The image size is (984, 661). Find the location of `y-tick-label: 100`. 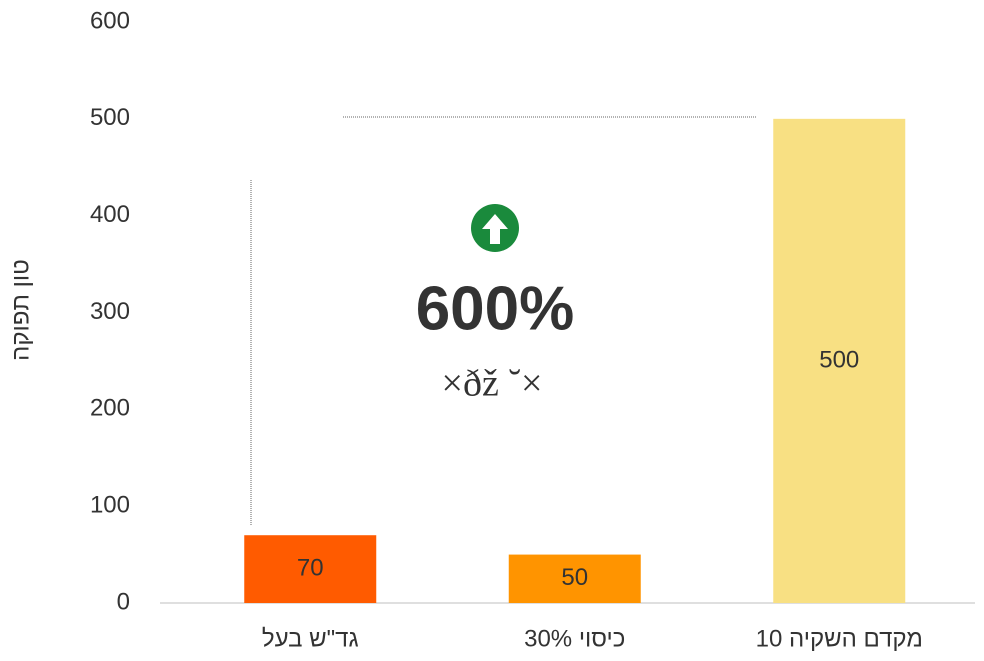

y-tick-label: 100 is located at coordinates (110, 505).